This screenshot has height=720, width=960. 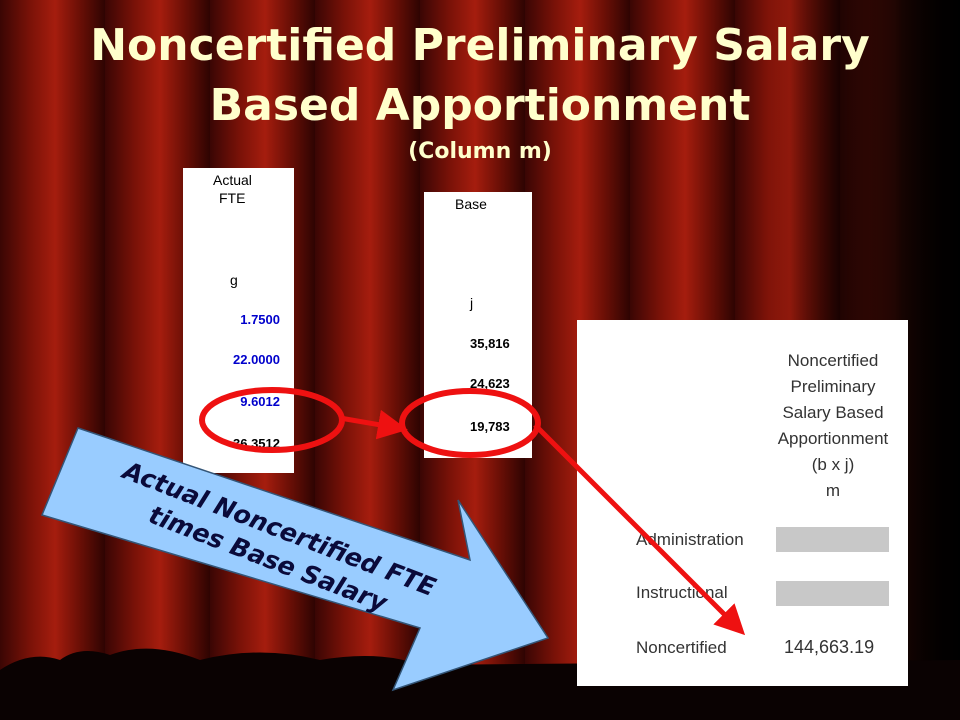 What do you see at coordinates (833, 412) in the screenshot?
I see `header-line: Salary Based` at bounding box center [833, 412].